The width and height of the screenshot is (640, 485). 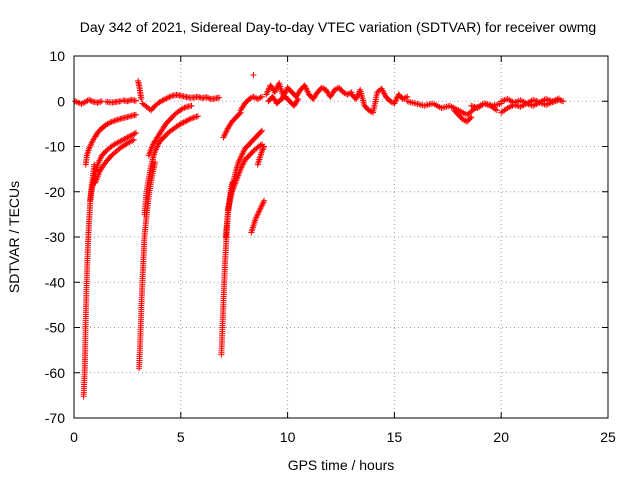 What do you see at coordinates (181, 437) in the screenshot?
I see `x-tick-label: 5` at bounding box center [181, 437].